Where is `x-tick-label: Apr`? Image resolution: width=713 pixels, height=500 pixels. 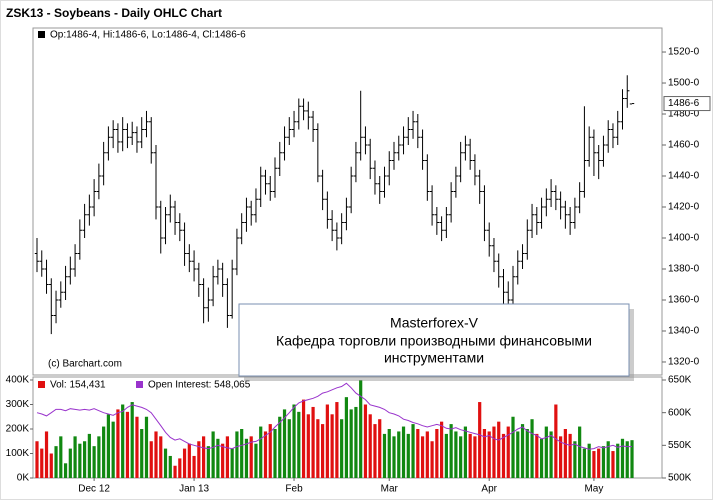
x-tick-label: Apr is located at coordinates (489, 489).